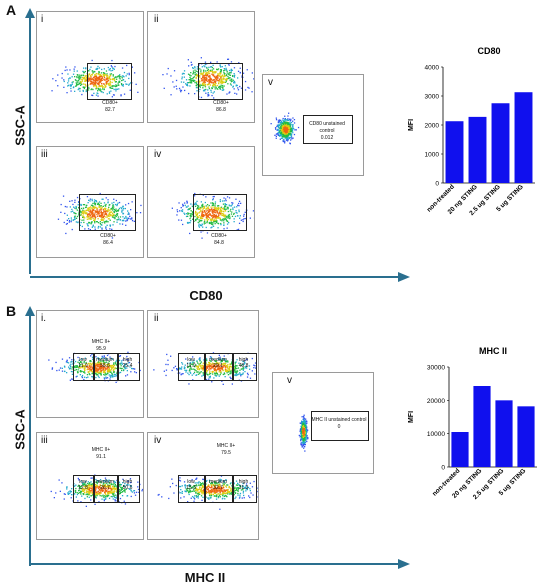 The width and height of the screenshot is (550, 587). I want to click on panel-b-yaxis-label: SSC-A, so click(20, 429).